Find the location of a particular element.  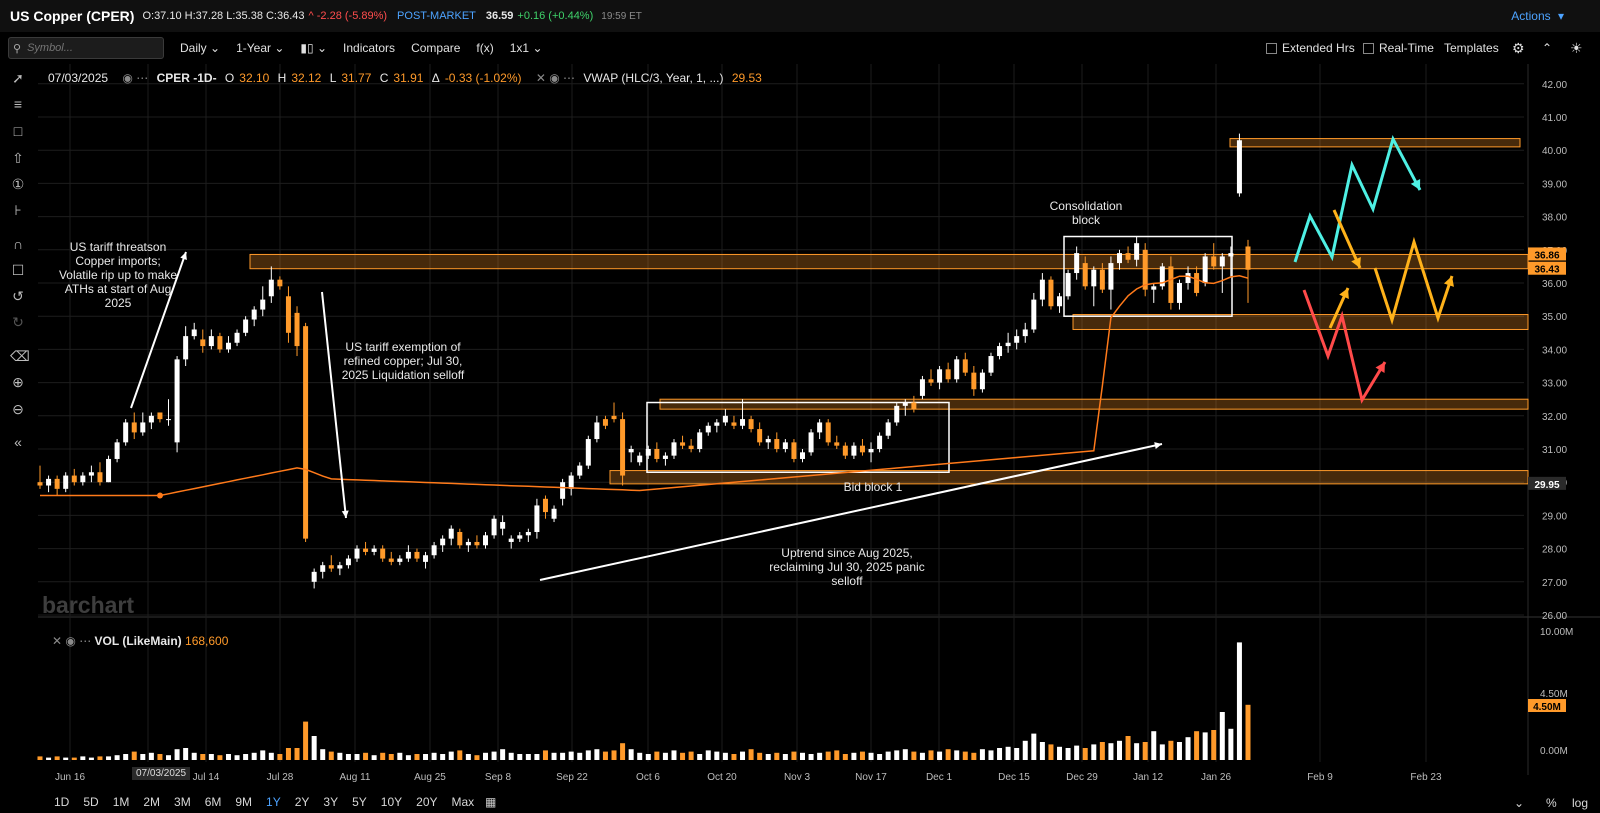

interval-label: Daily is located at coordinates (193, 48).